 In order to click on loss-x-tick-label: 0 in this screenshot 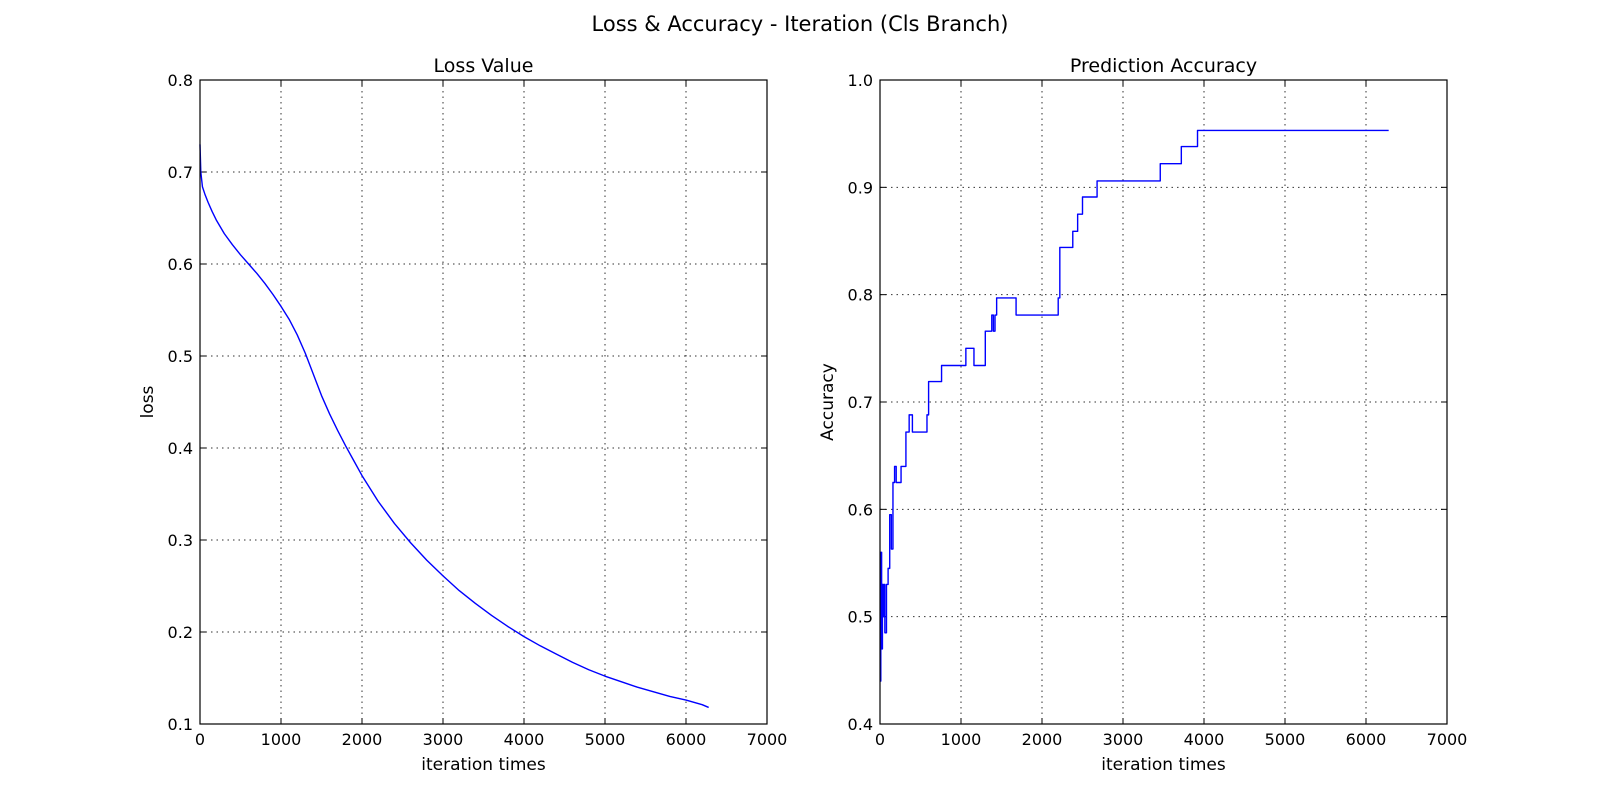, I will do `click(200, 739)`.